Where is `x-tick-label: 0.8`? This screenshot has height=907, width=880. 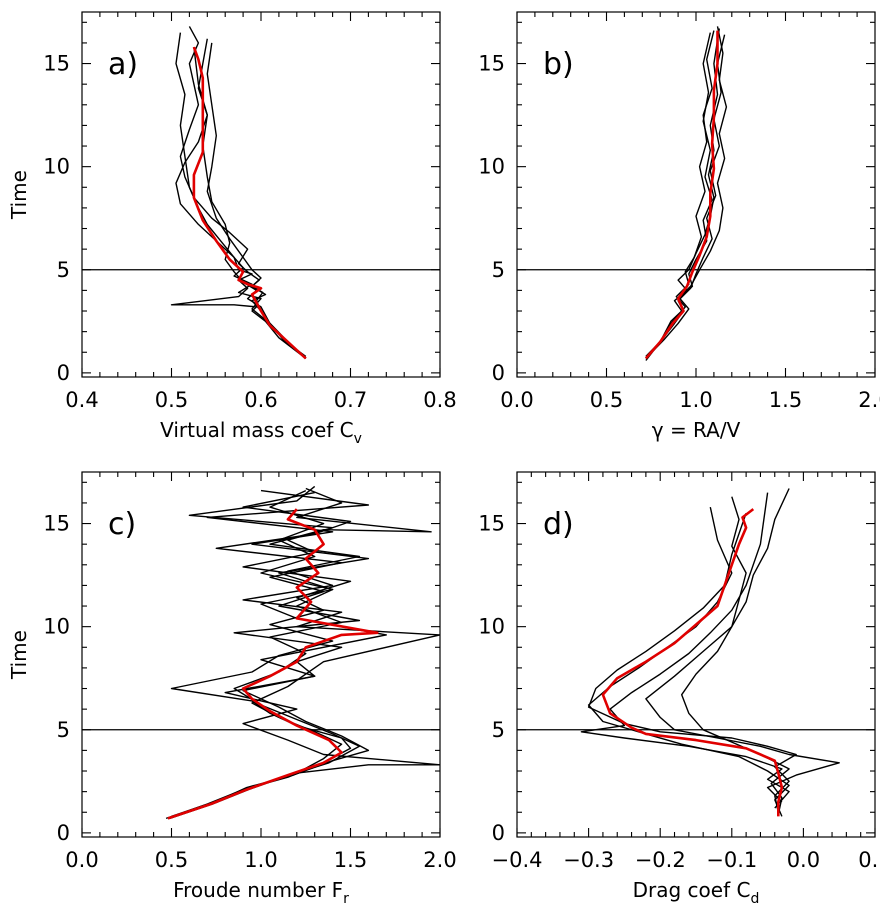 x-tick-label: 0.8 is located at coordinates (439, 400).